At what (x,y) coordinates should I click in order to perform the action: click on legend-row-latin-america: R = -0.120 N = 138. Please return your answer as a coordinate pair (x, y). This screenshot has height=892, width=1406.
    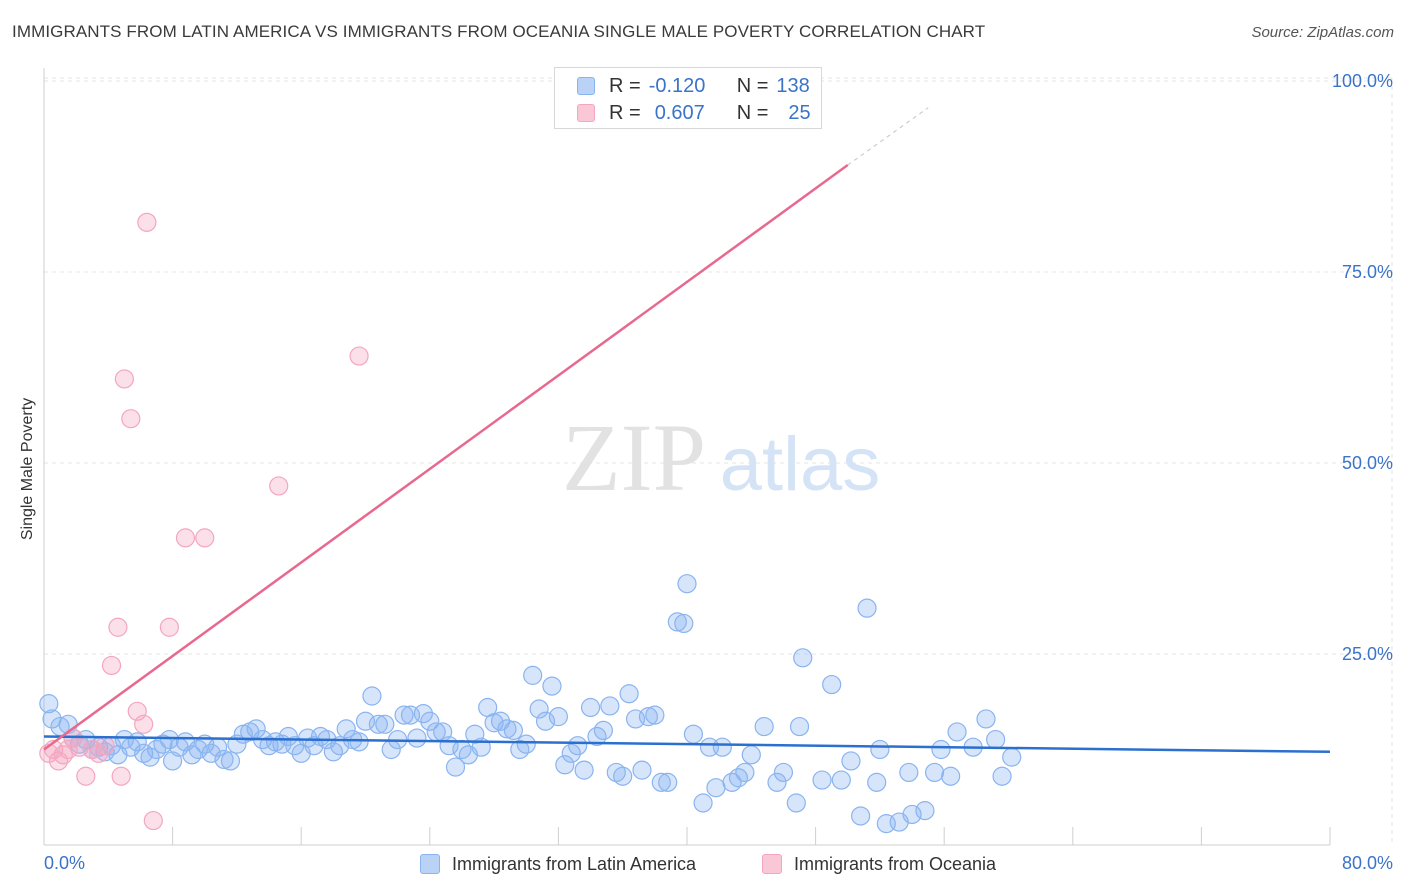
    Looking at the image, I should click on (693, 86).